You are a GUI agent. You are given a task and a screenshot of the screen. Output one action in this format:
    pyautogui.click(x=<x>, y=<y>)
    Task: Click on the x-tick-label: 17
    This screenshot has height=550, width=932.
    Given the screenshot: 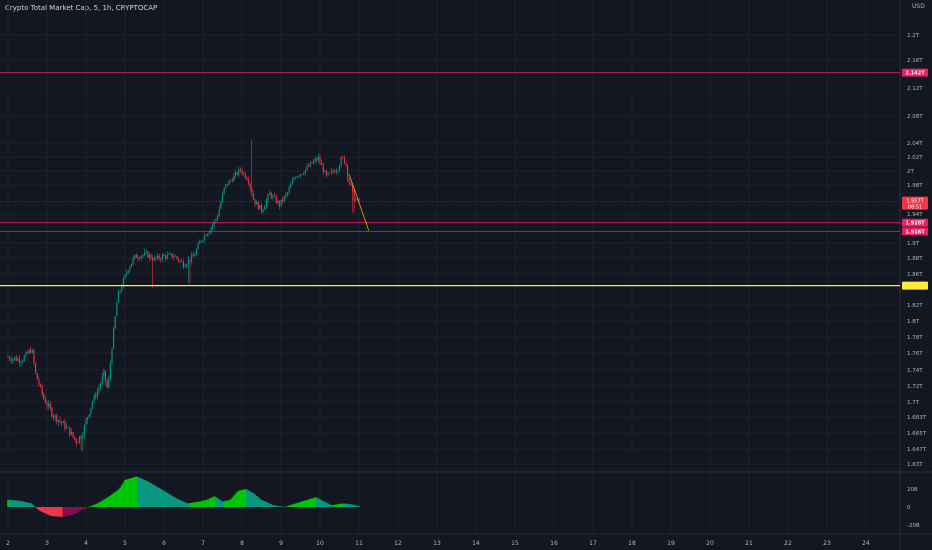 What is the action you would take?
    pyautogui.click(x=593, y=543)
    